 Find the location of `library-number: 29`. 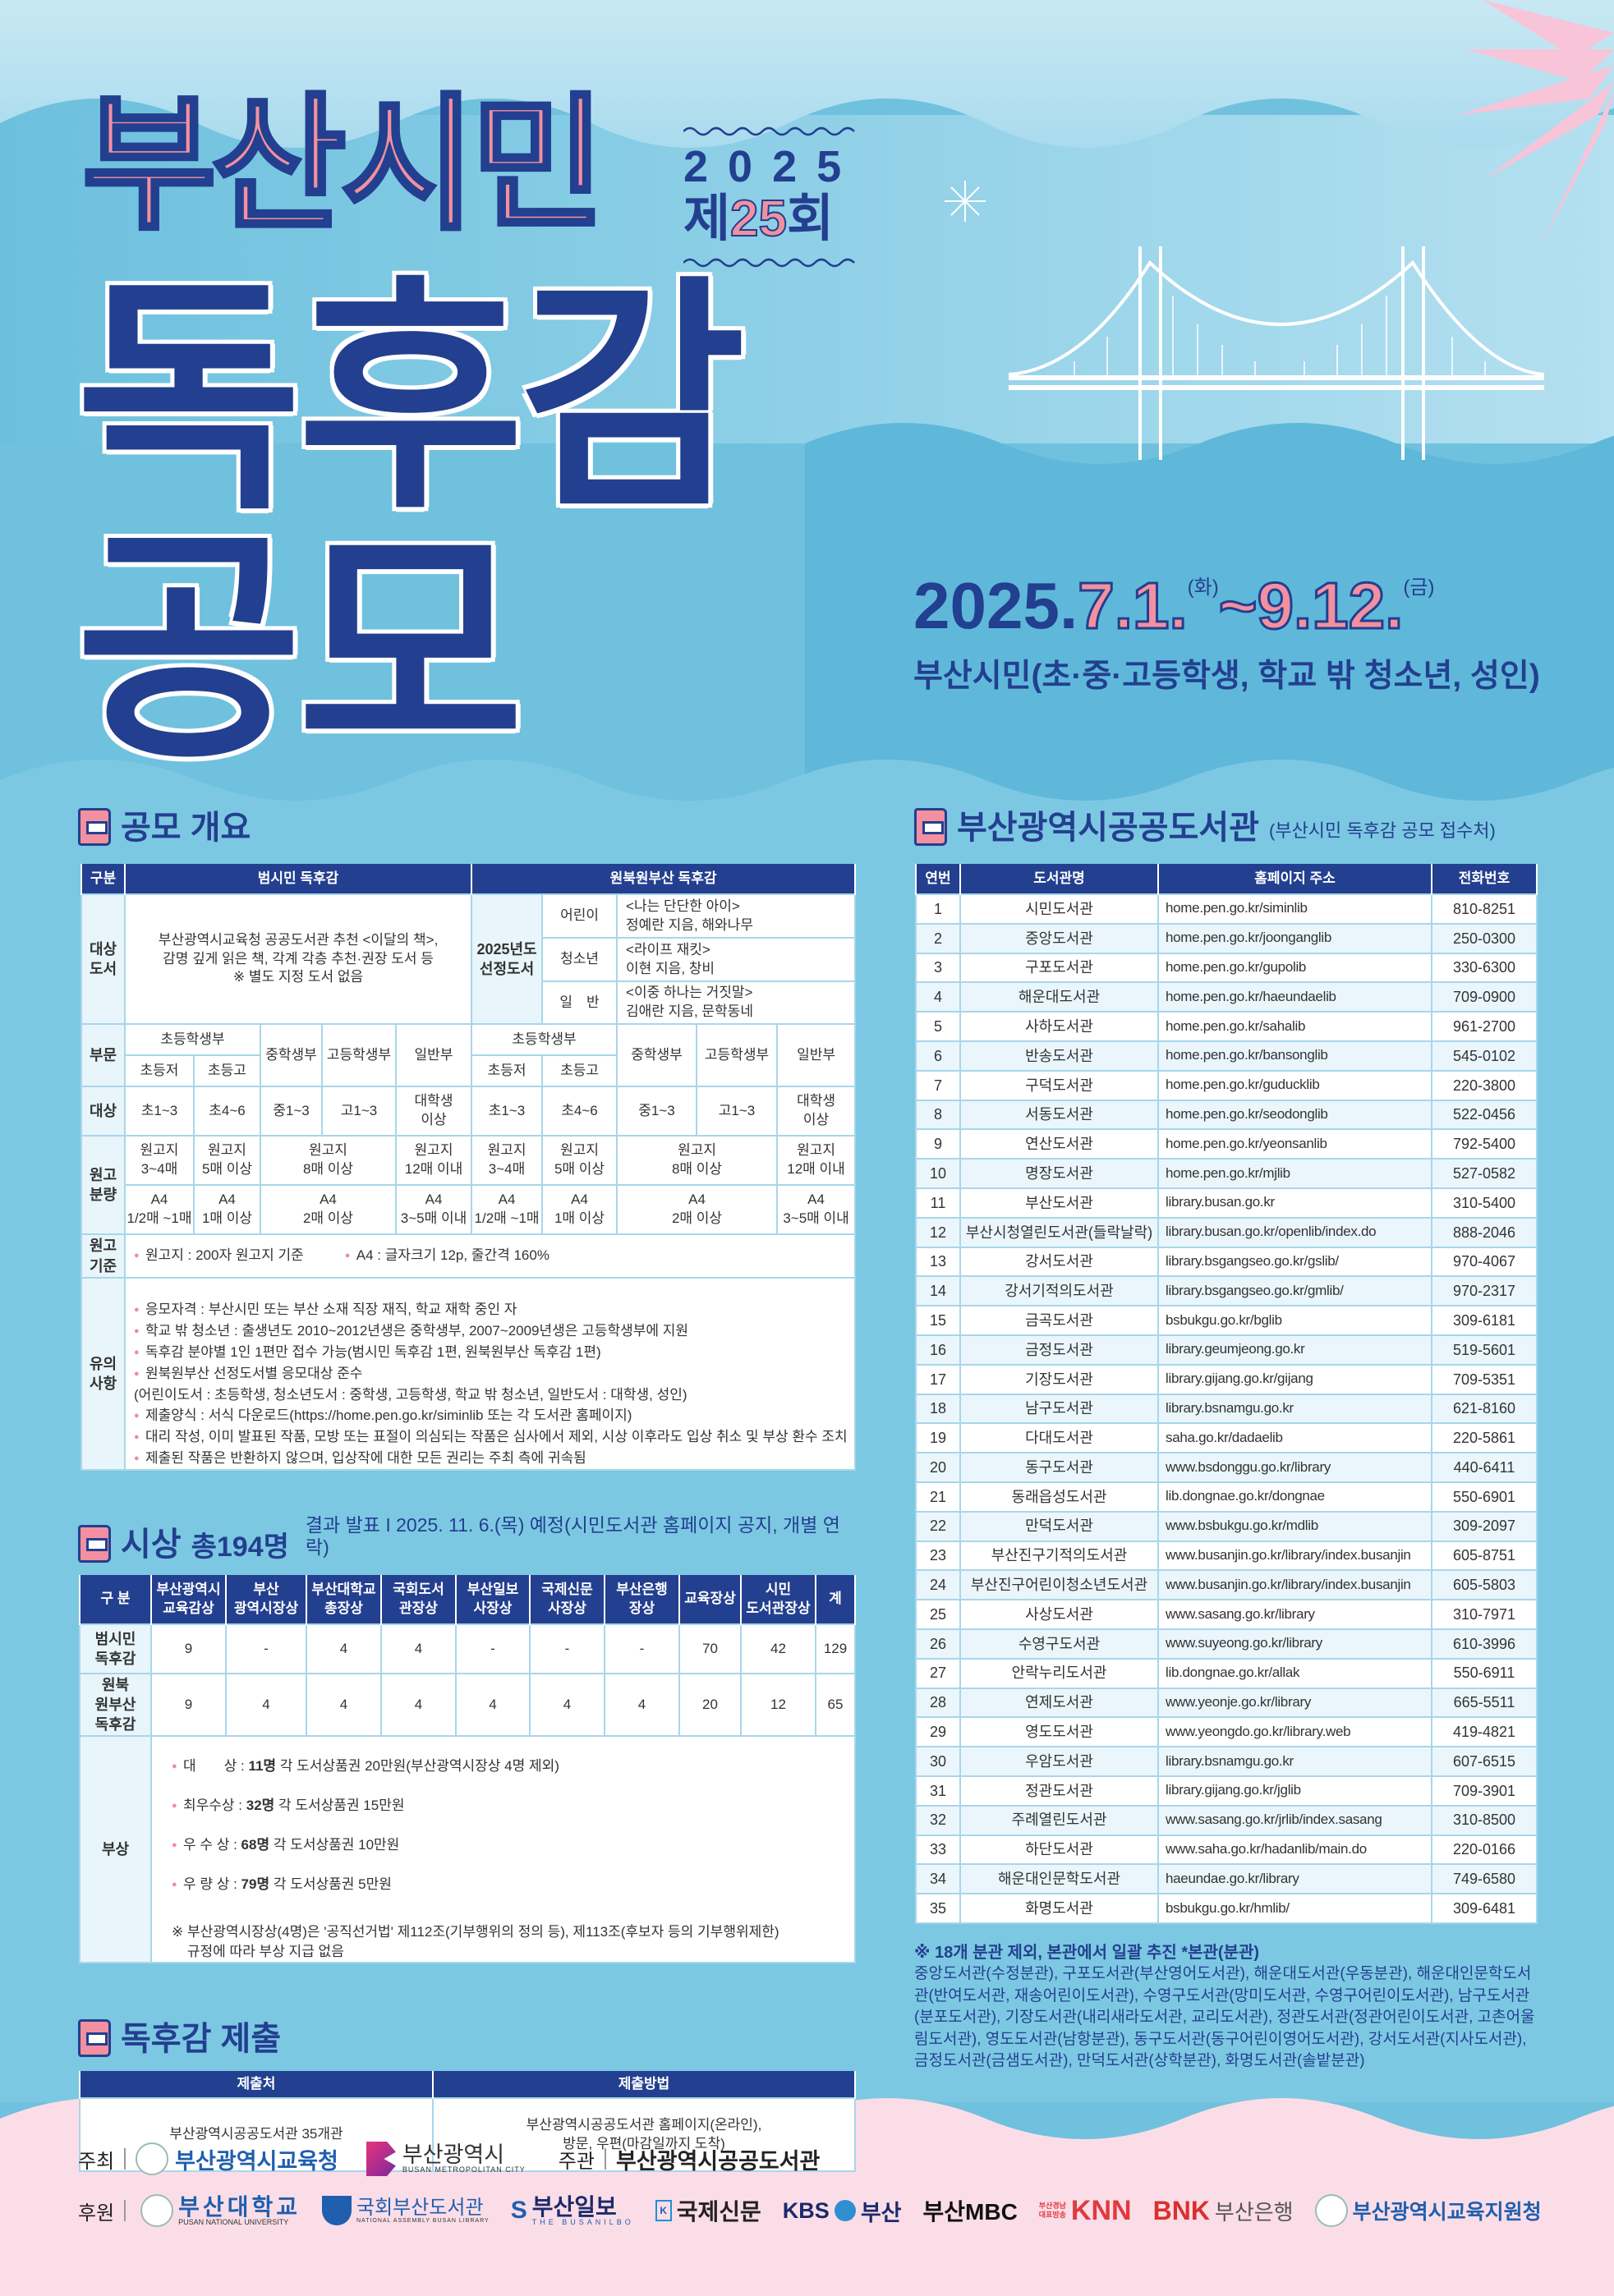

library-number: 29 is located at coordinates (938, 1732).